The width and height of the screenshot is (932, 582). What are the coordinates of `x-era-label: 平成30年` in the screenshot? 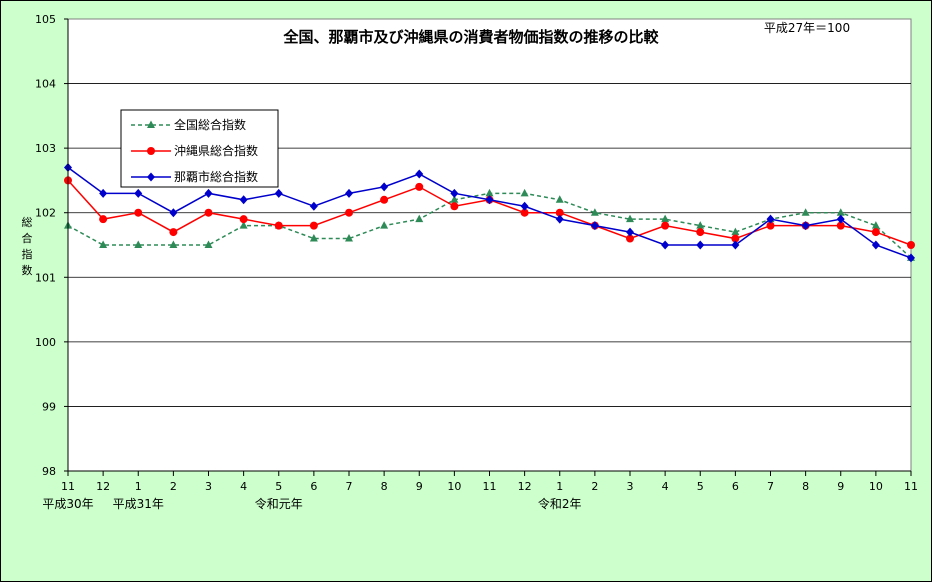 It's located at (67, 504).